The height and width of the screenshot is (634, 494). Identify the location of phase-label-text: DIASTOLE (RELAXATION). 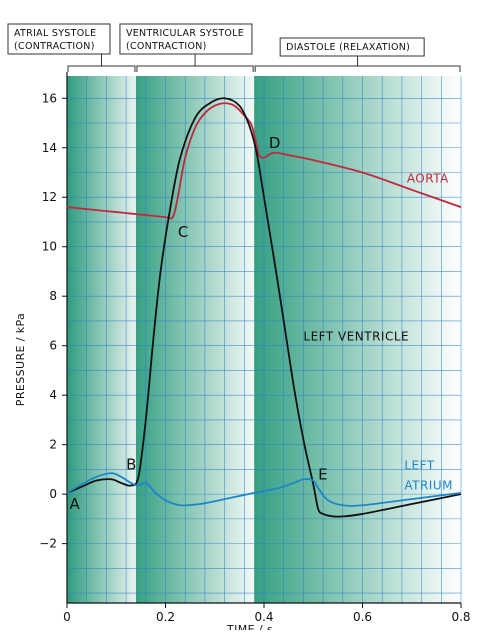
(348, 47).